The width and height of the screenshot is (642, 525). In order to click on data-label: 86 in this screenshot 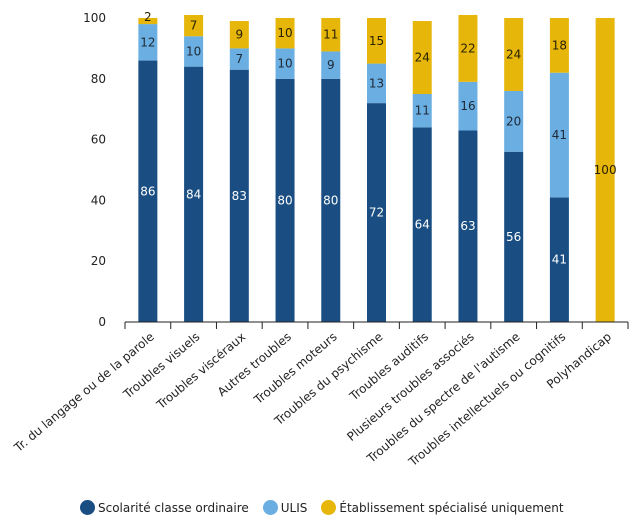, I will do `click(147, 191)`.